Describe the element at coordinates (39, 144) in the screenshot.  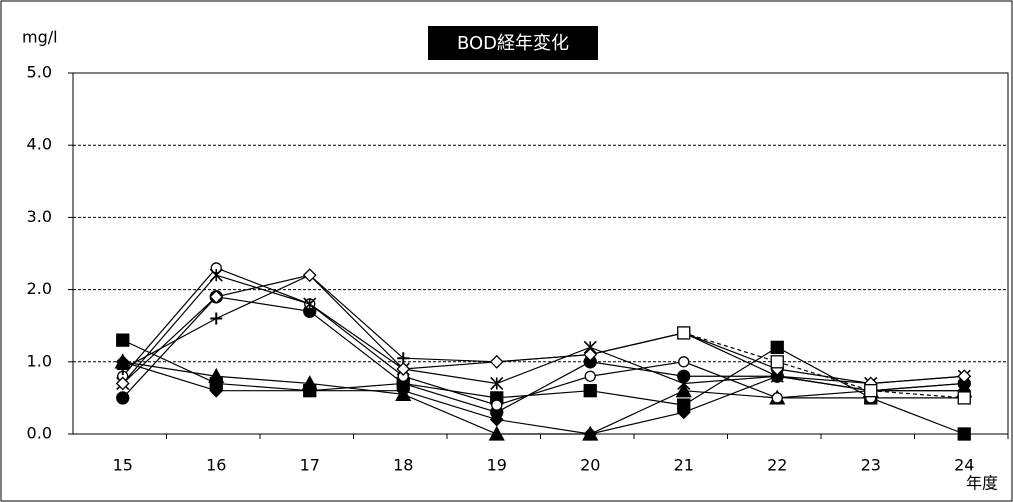
I see `y-tick-label: 4.0` at that location.